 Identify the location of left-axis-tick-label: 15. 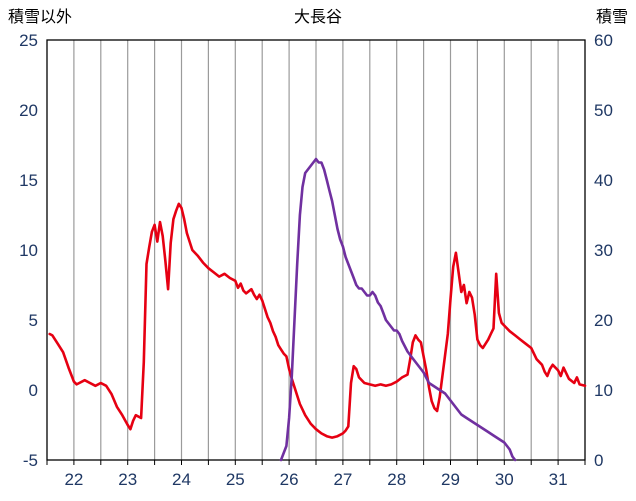
(28, 180).